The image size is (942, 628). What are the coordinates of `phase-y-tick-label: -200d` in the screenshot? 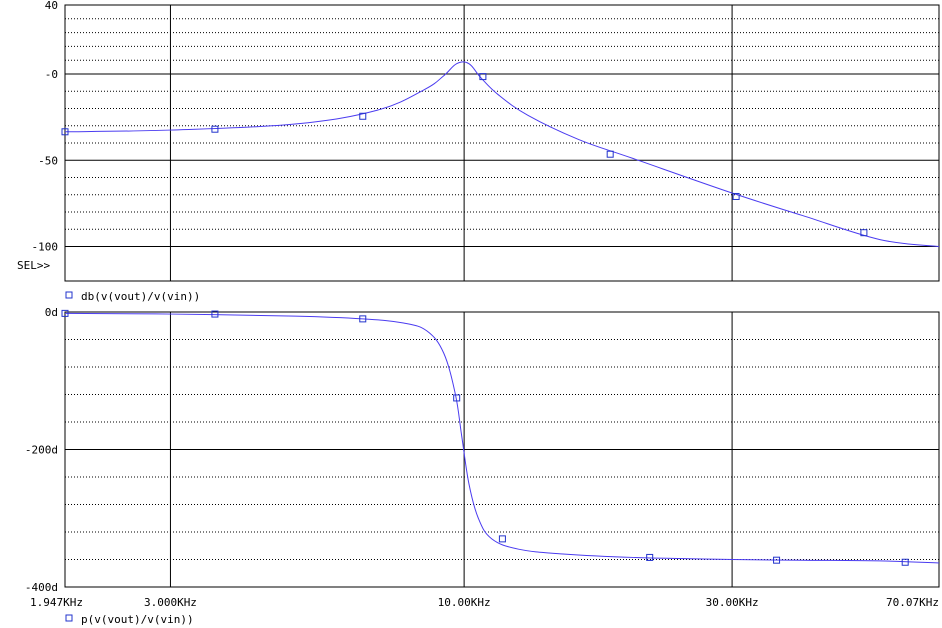 It's located at (41, 450).